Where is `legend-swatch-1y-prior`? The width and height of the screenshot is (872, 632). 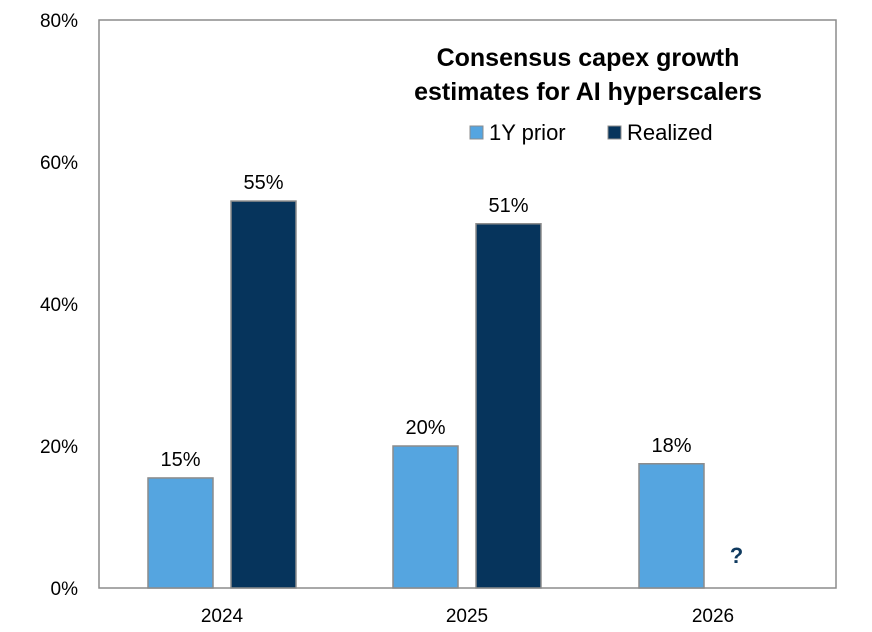
legend-swatch-1y-prior is located at coordinates (476, 132).